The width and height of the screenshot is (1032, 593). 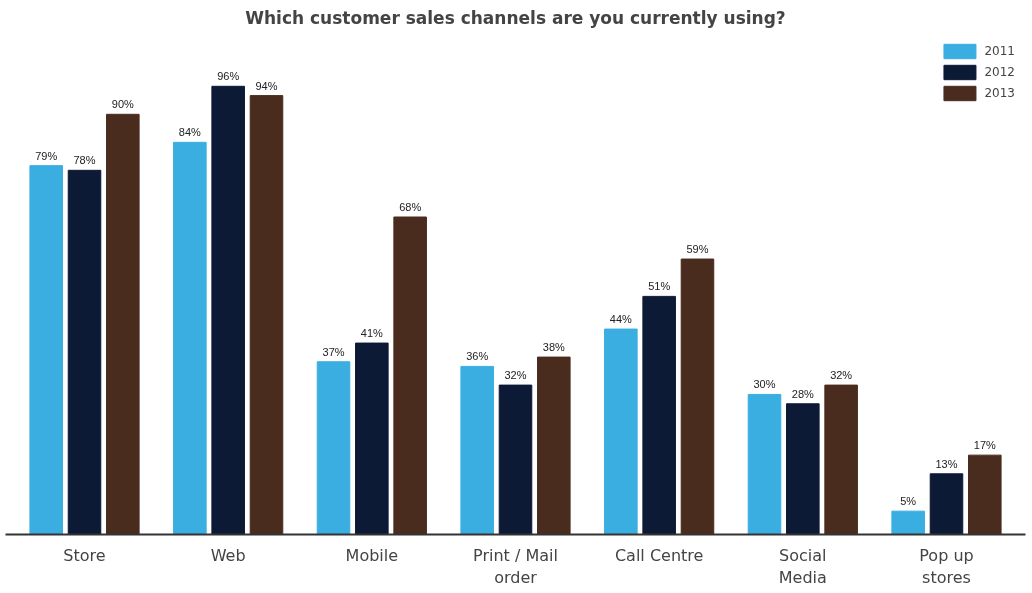 I want to click on data-label: 5%, so click(x=908, y=501).